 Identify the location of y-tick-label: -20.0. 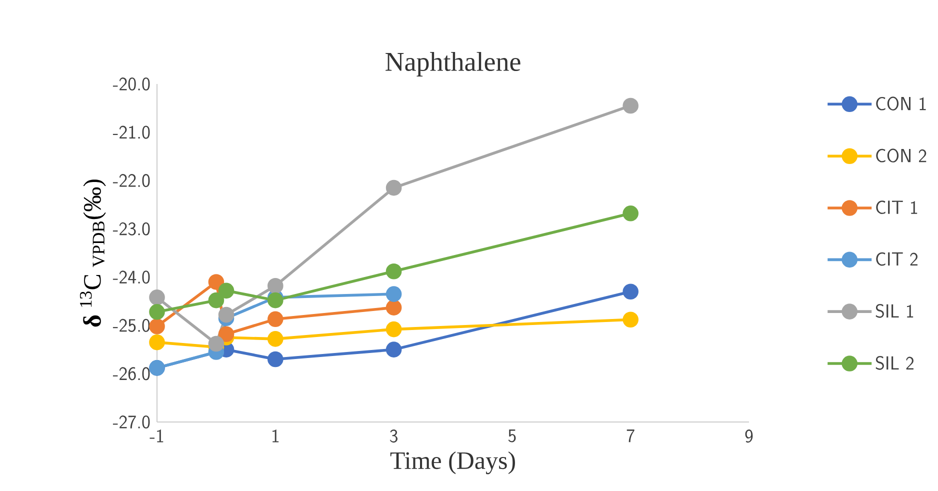
(131, 84).